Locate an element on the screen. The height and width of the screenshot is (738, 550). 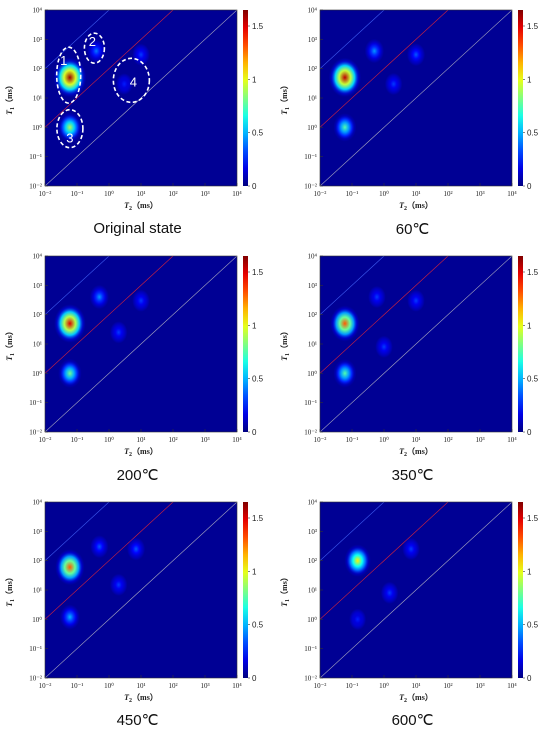
panel-caption: 450℃ is located at coordinates (137, 720).